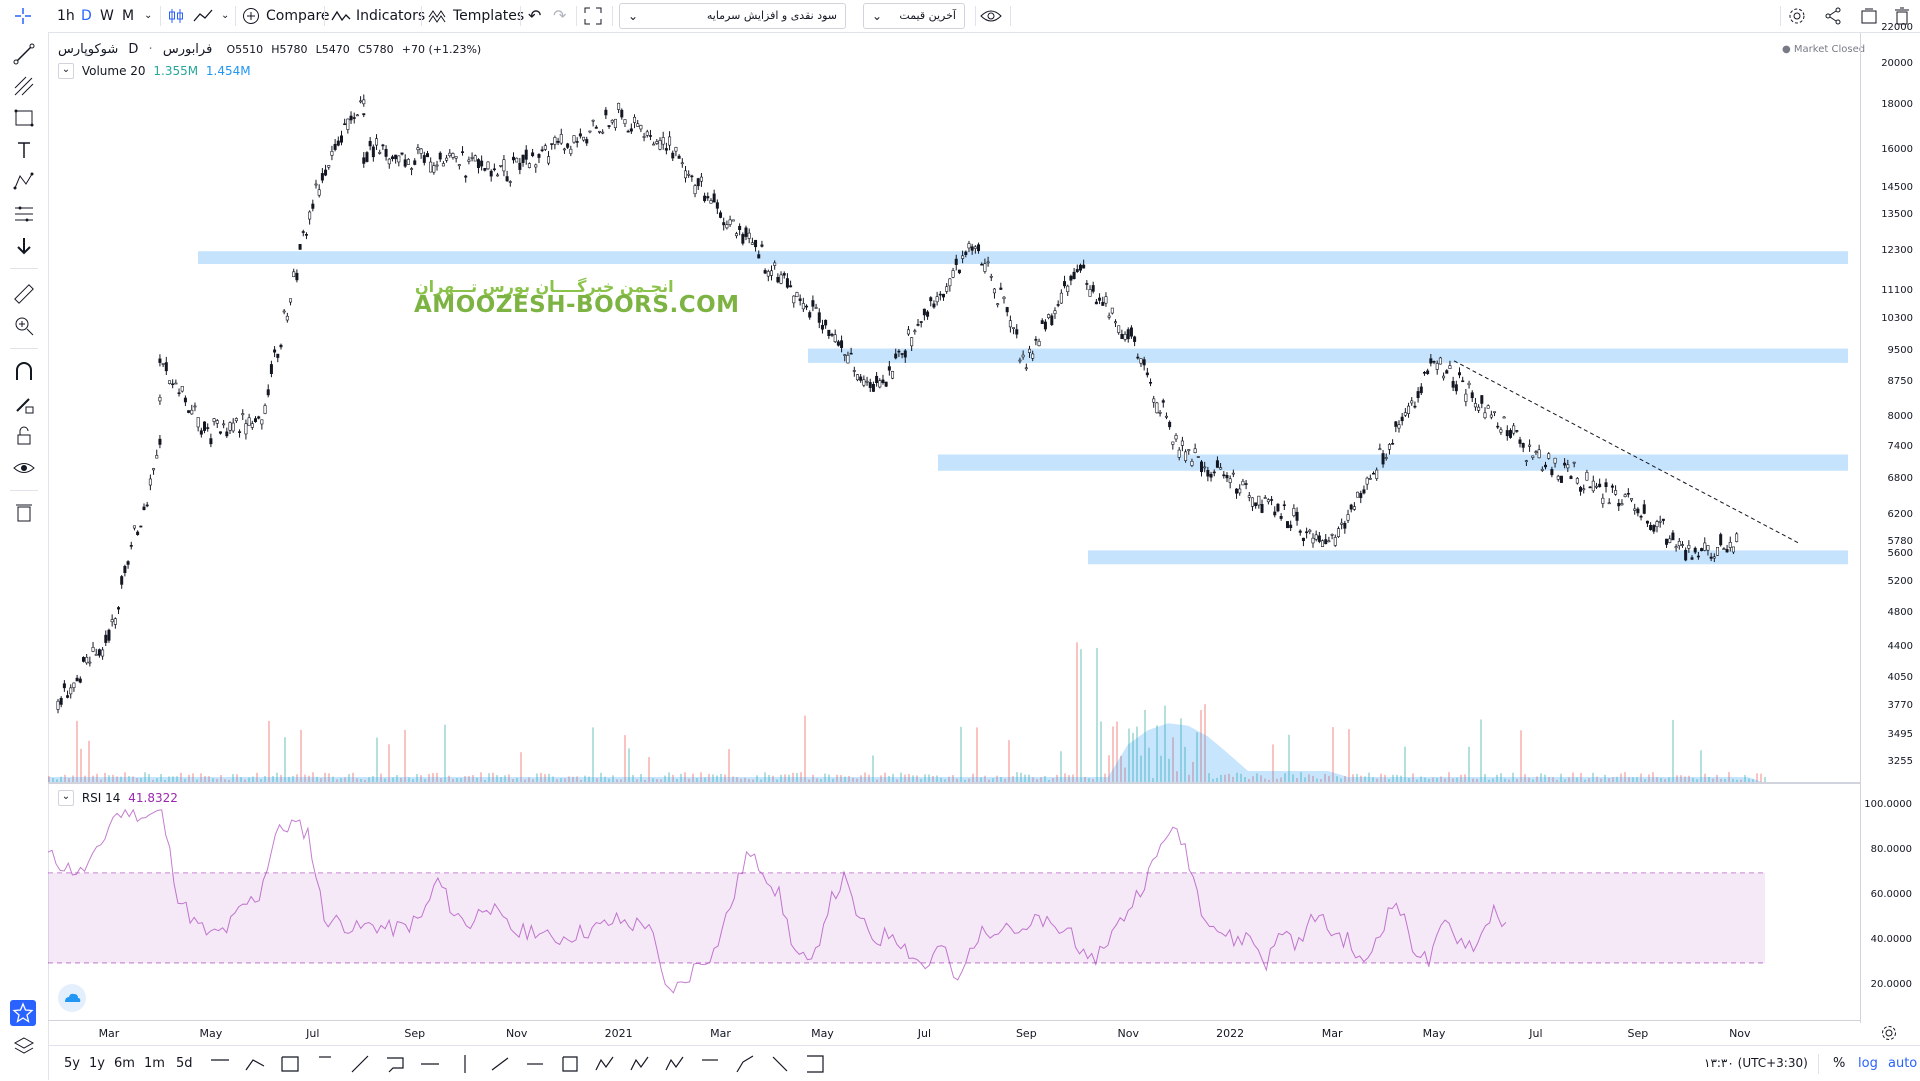 The image size is (1920, 1081). What do you see at coordinates (1833, 16) in the screenshot?
I see `share-icon` at bounding box center [1833, 16].